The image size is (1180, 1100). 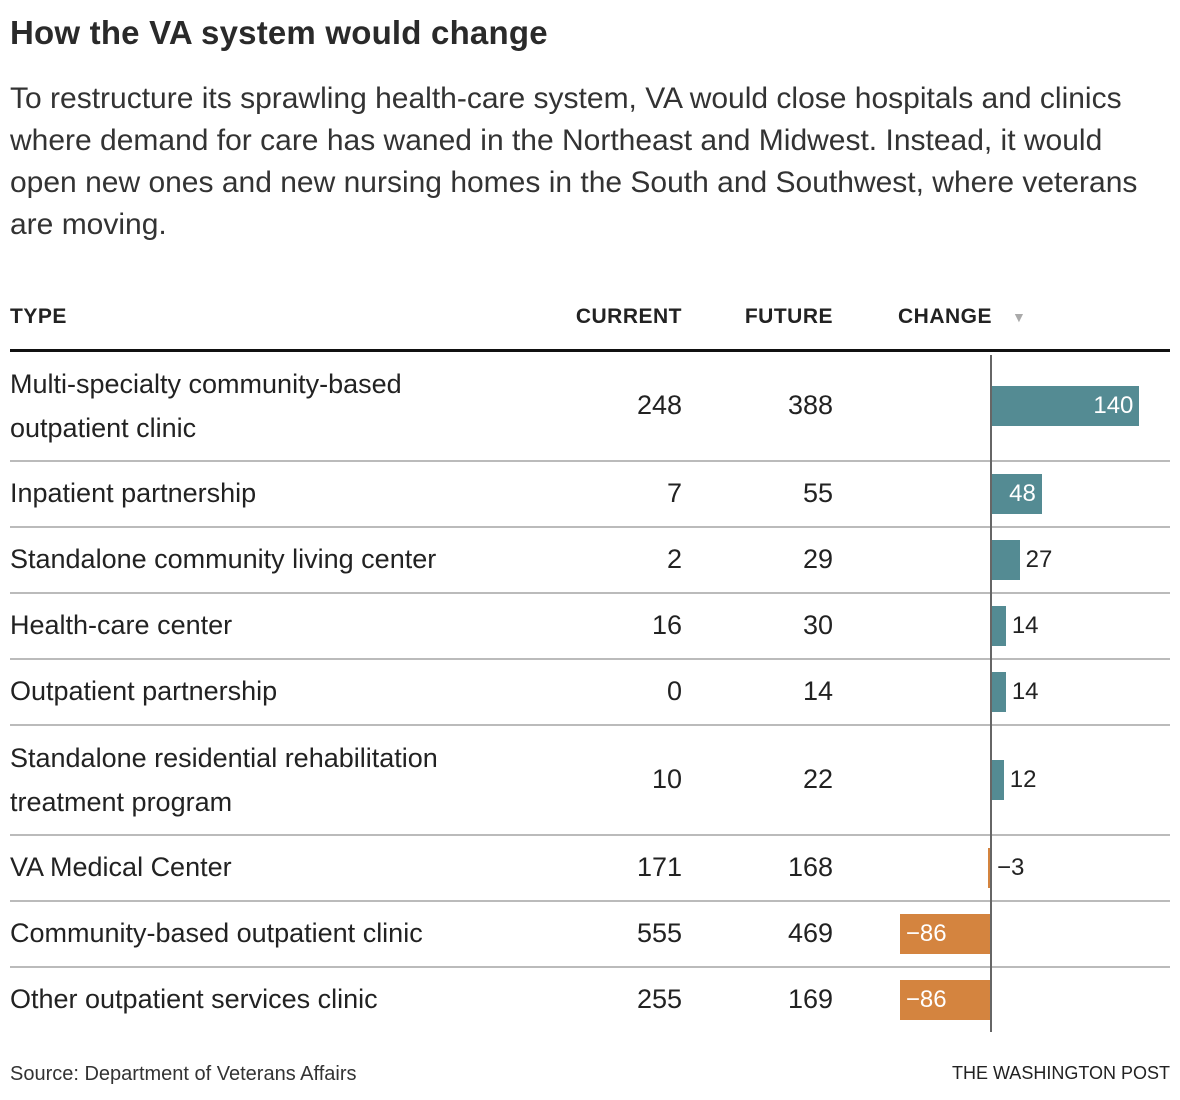 I want to click on cell-type: Community-based outpatient clinic, so click(x=216, y=933).